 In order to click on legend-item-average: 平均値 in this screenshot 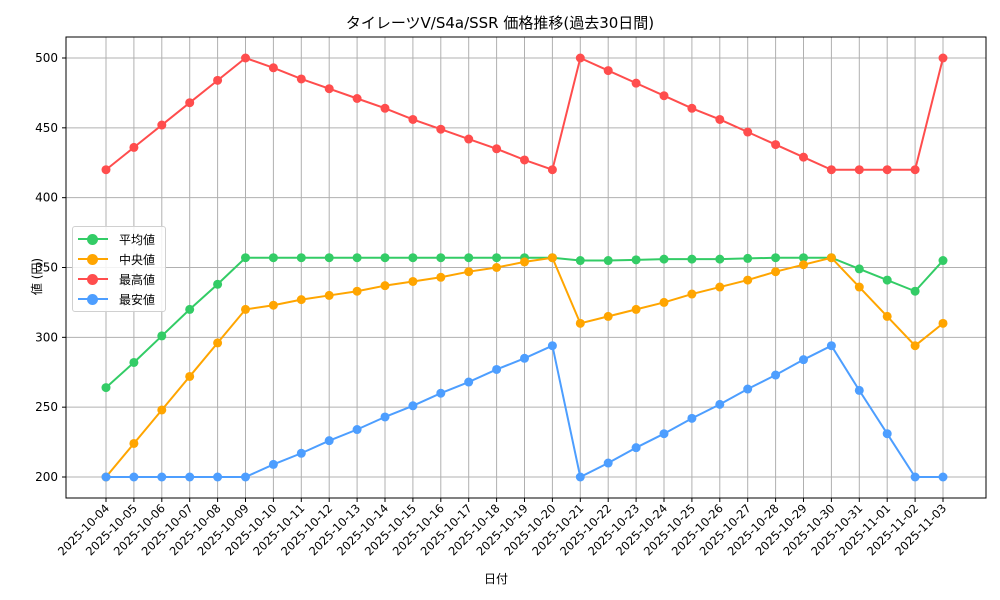, I will do `click(119, 239)`.